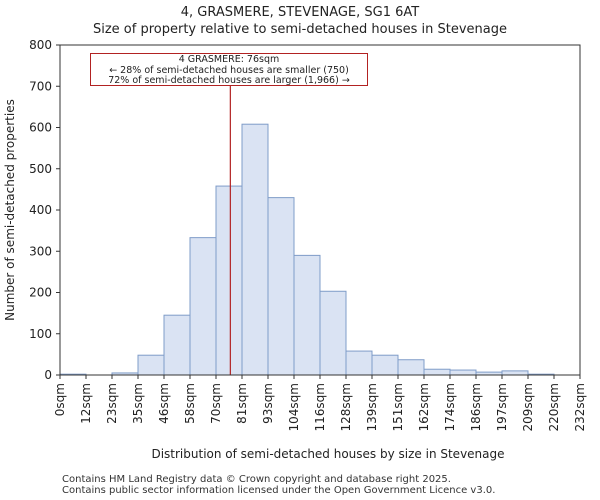  Describe the element at coordinates (294, 407) in the screenshot. I see `x-tick-label: 104sqm` at that location.